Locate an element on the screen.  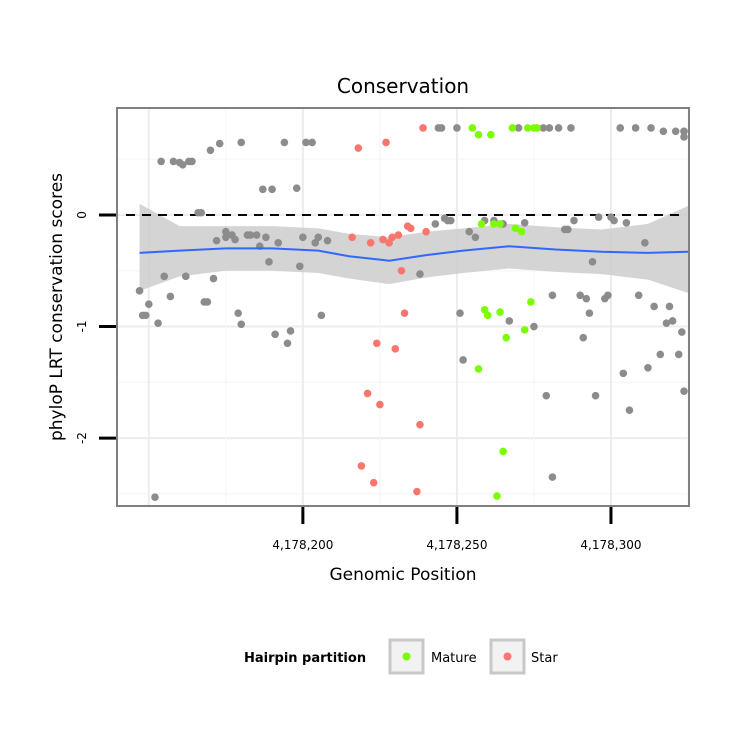
legend-title: Hairpin partition is located at coordinates (305, 658).